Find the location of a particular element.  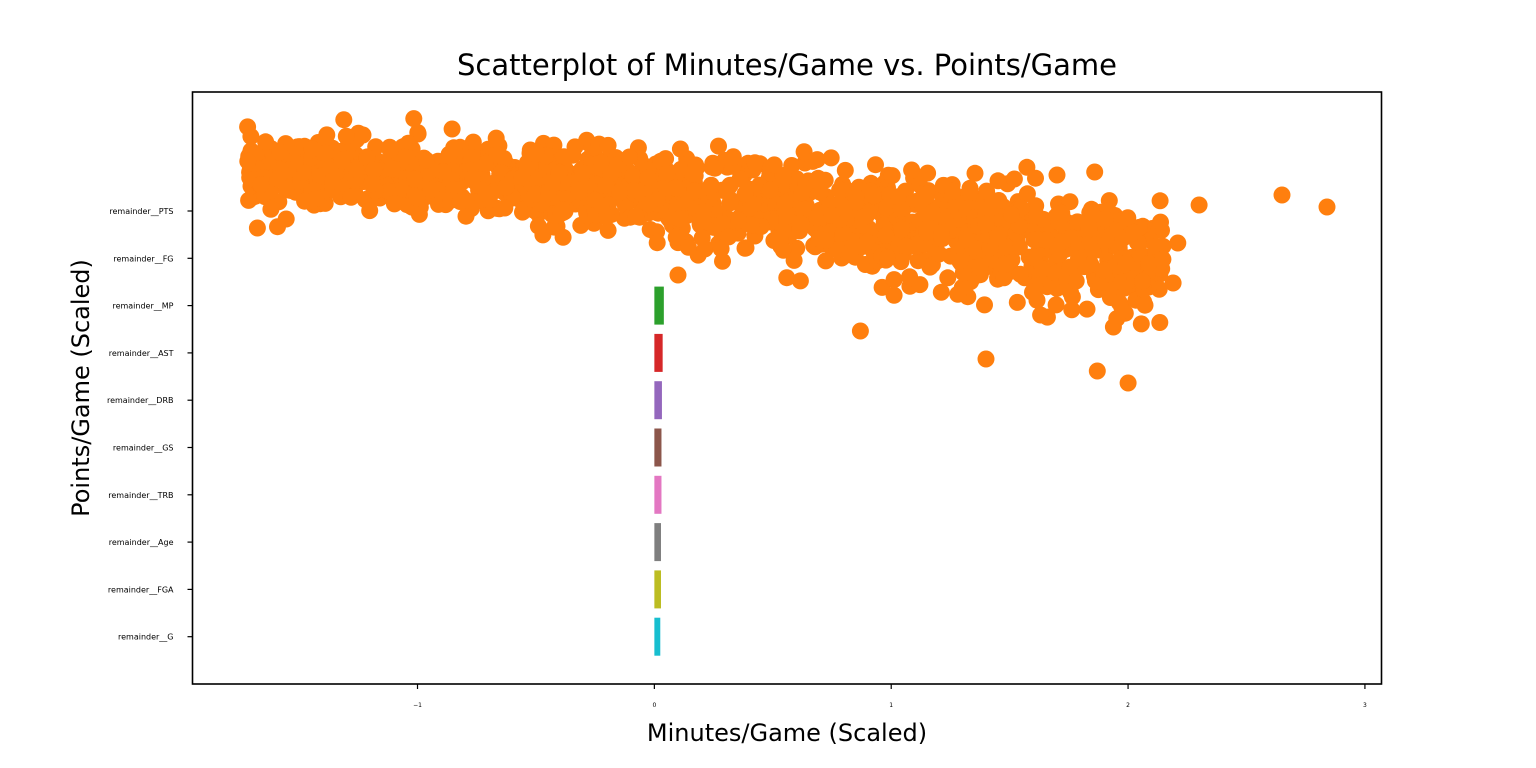

bar-remainder__FGA is located at coordinates (657, 589).